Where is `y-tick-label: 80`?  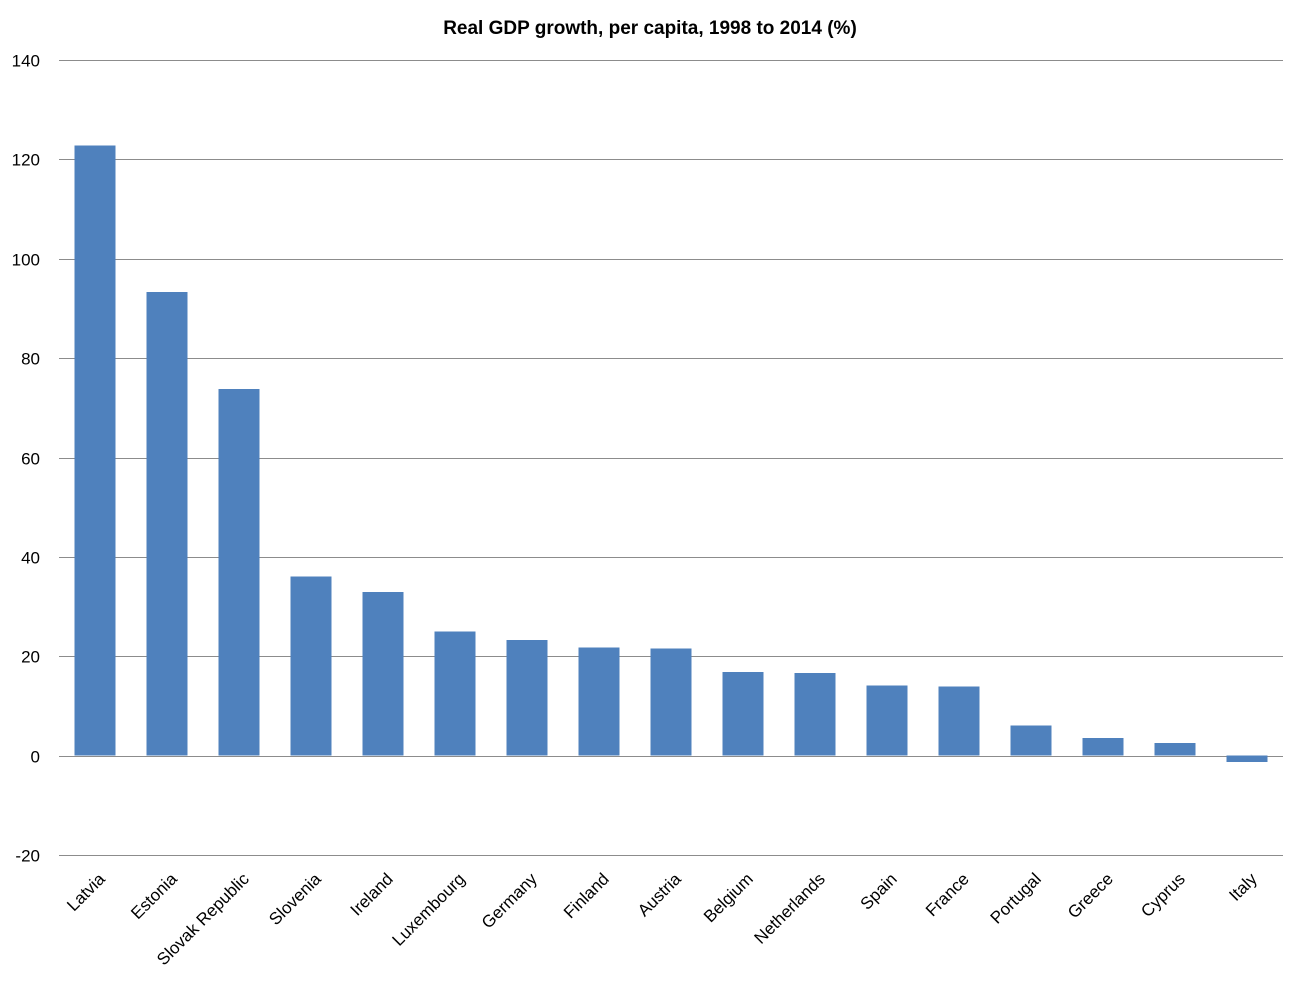 y-tick-label: 80 is located at coordinates (30, 359).